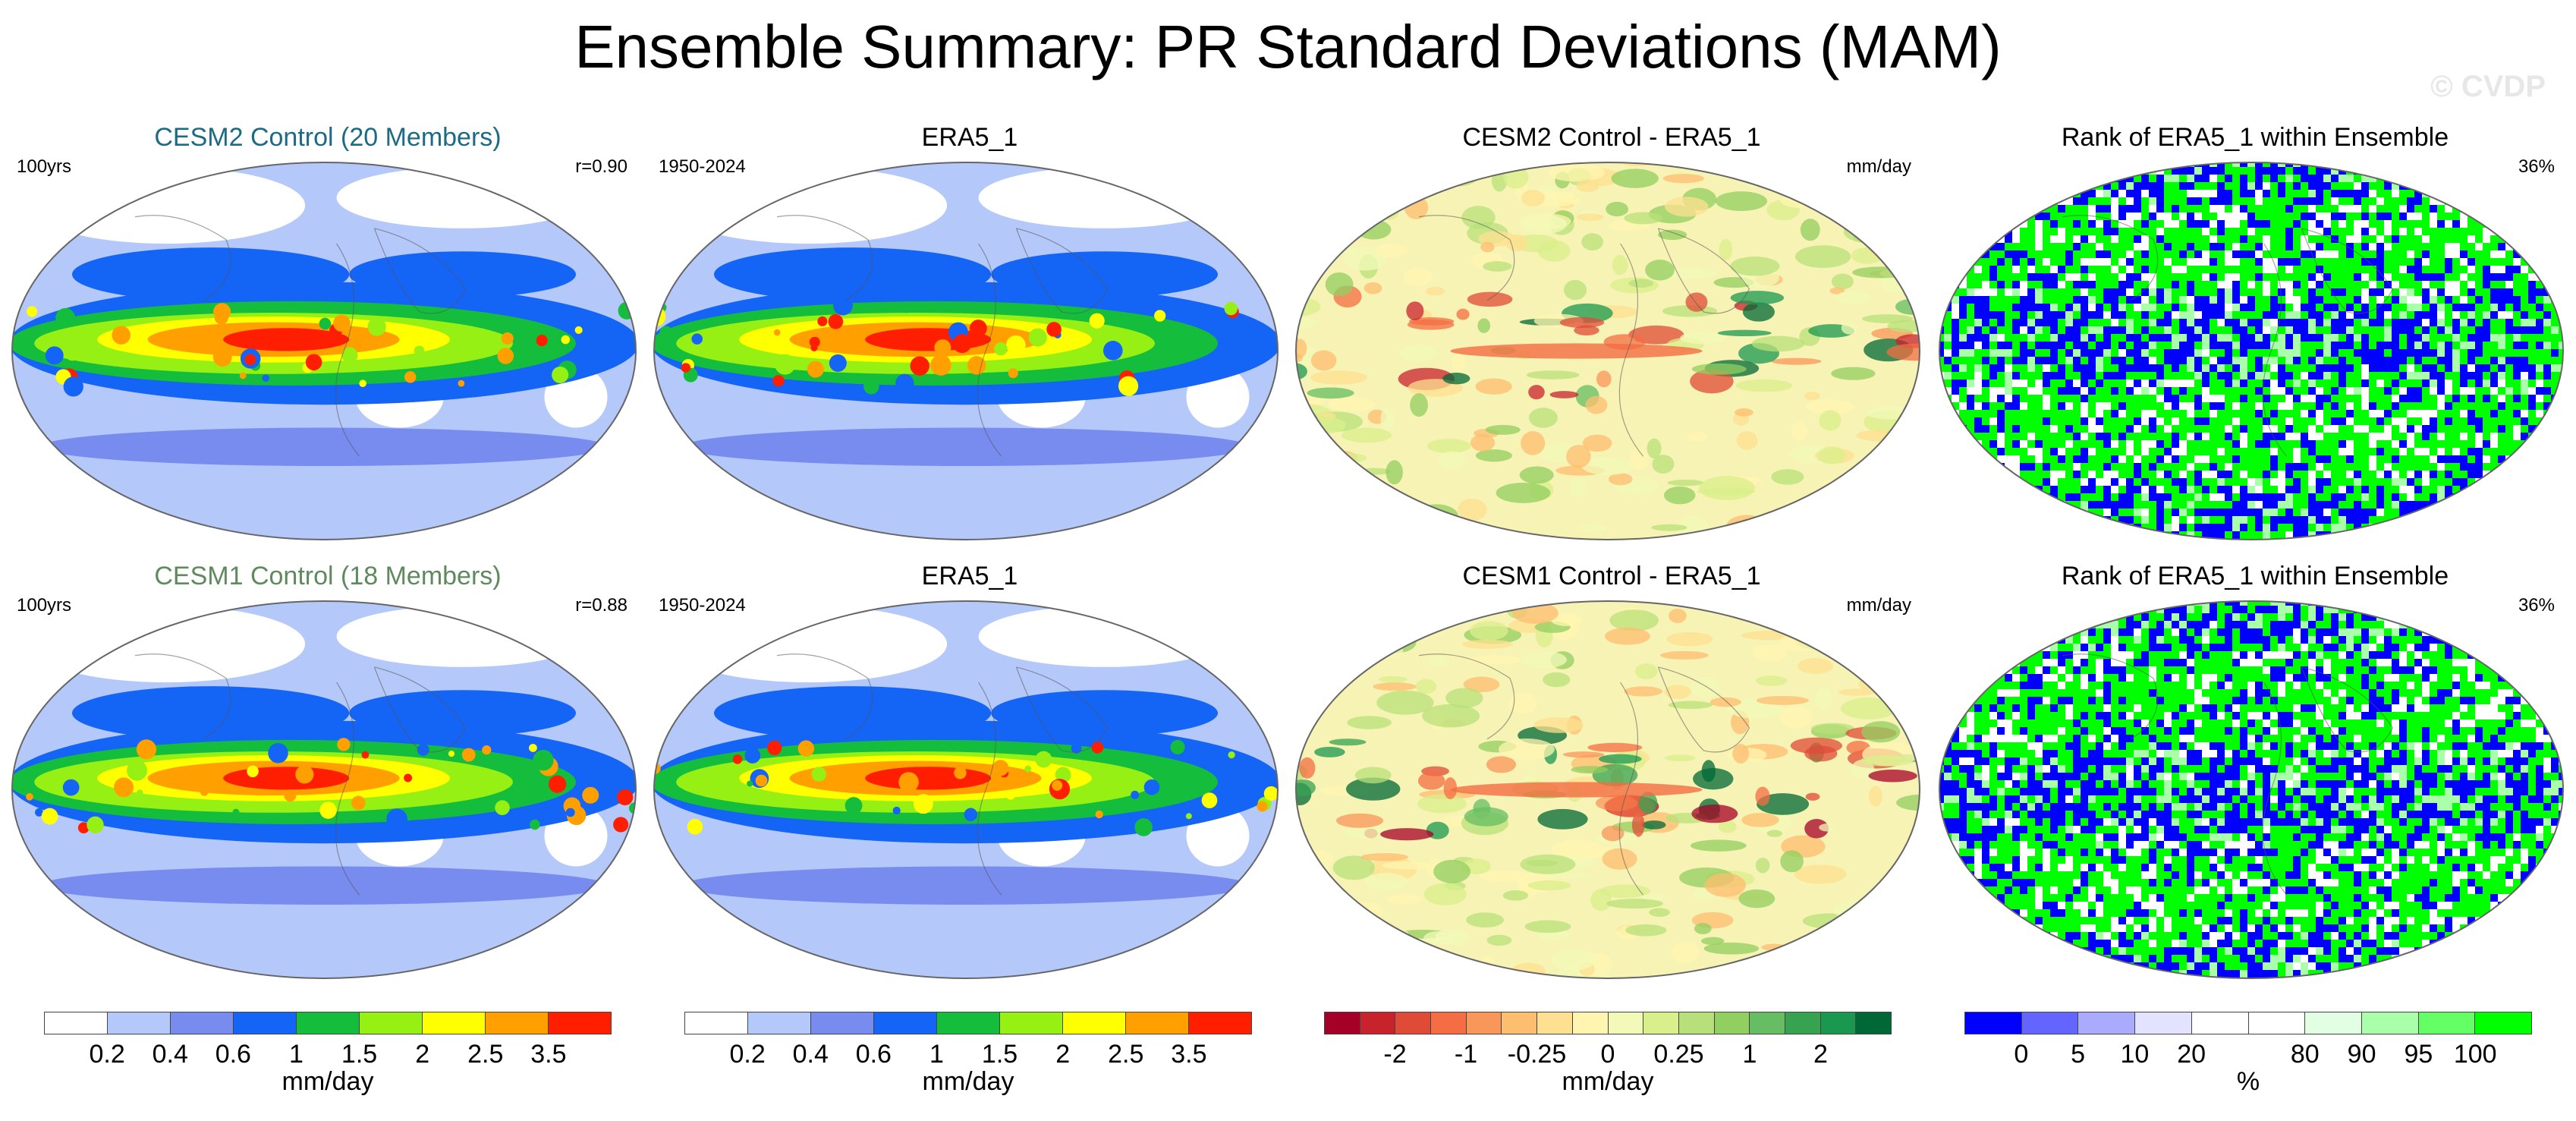  Describe the element at coordinates (747, 1054) in the screenshot. I see `colorbar-tick-label: 0.2` at that location.